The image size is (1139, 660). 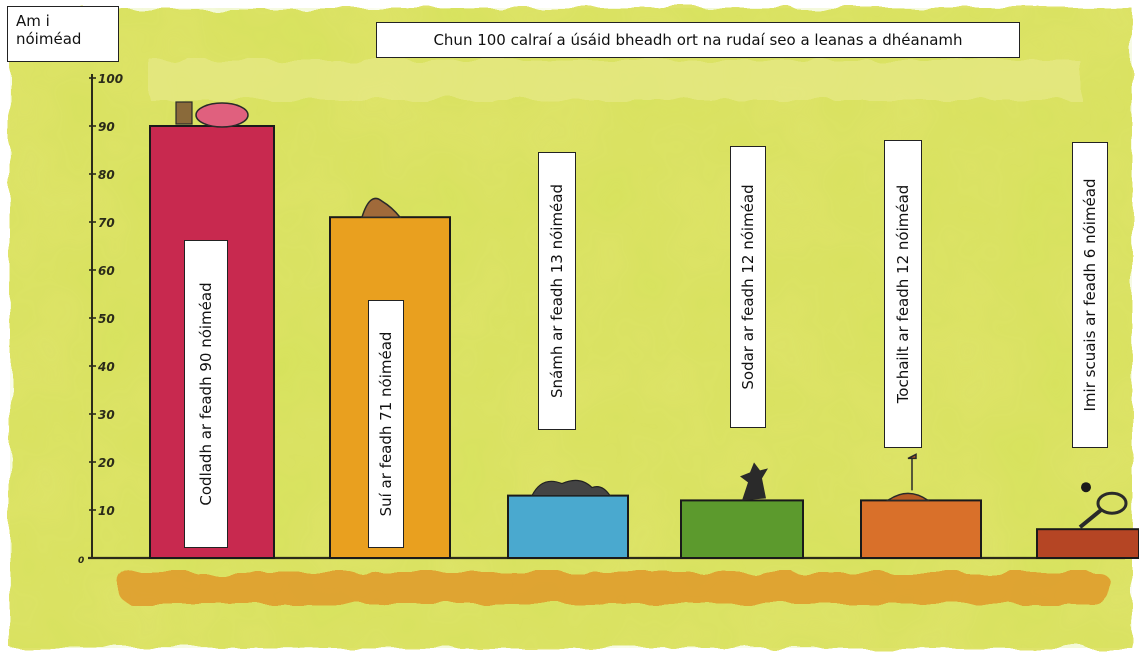 I want to click on y-tick-label: 100, so click(x=110, y=79).